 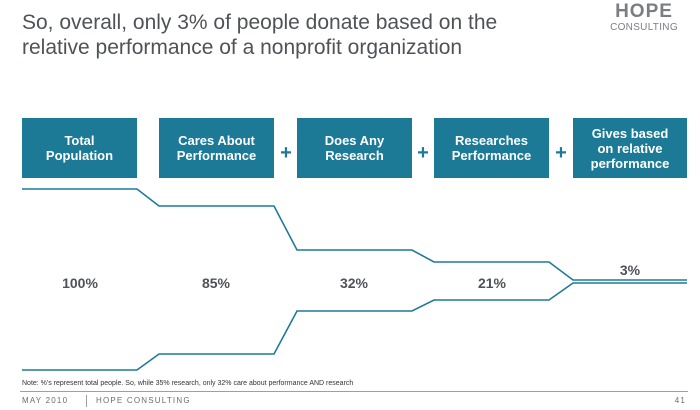 I want to click on stage-label-line: Gives based, so click(x=630, y=133).